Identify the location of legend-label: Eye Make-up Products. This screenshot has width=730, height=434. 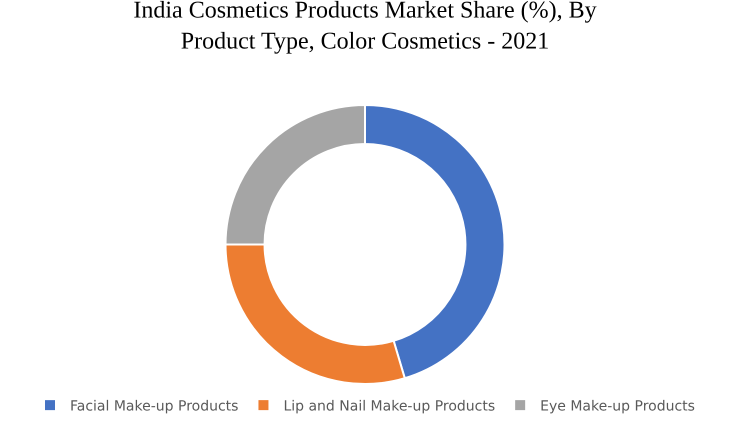
(617, 406).